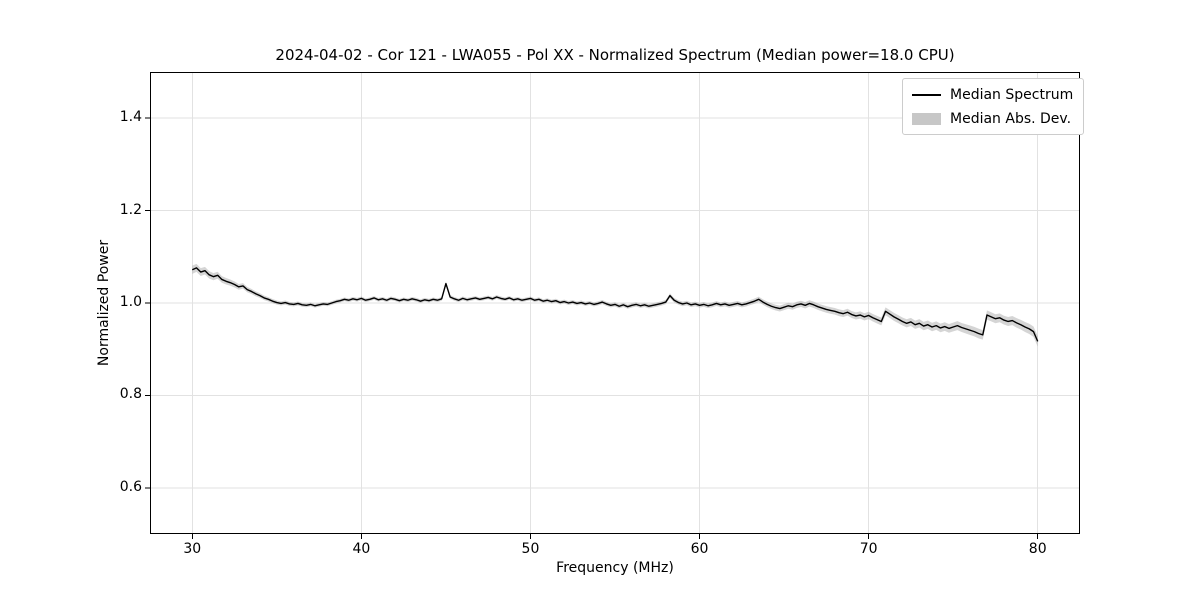 The height and width of the screenshot is (600, 1200). Describe the element at coordinates (699, 549) in the screenshot. I see `x-tick-label: 60` at that location.